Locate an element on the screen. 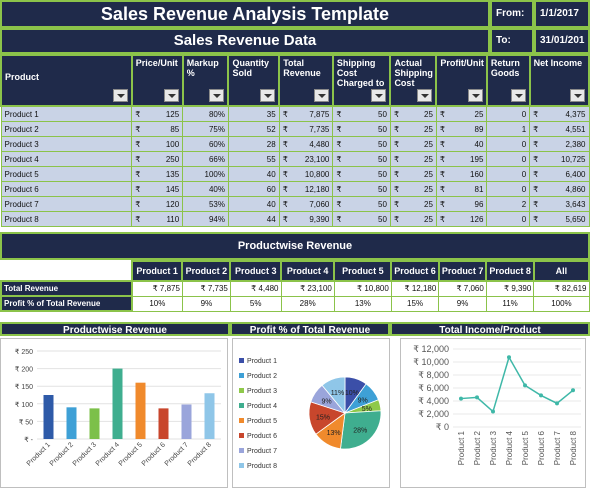 The height and width of the screenshot is (491, 598). cell-net: ₹2,380 is located at coordinates (559, 144).